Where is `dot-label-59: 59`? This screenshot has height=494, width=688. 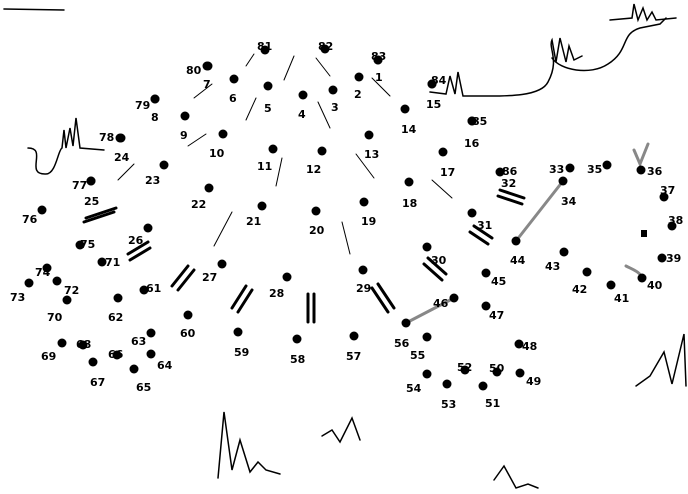
dot-label-59: 59 is located at coordinates (241, 352).